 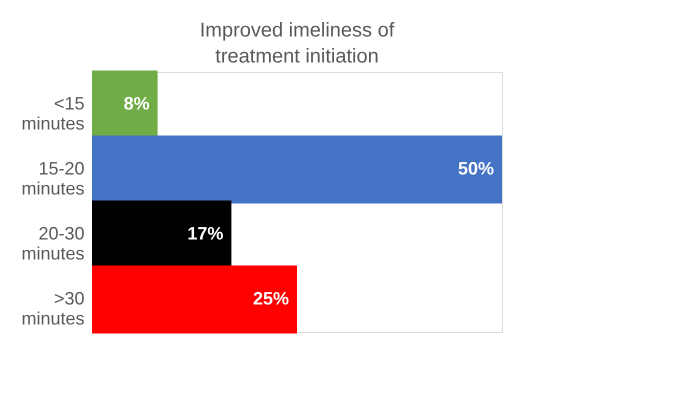 What do you see at coordinates (52, 308) in the screenshot?
I see `y-tick-label: >30 minutes` at bounding box center [52, 308].